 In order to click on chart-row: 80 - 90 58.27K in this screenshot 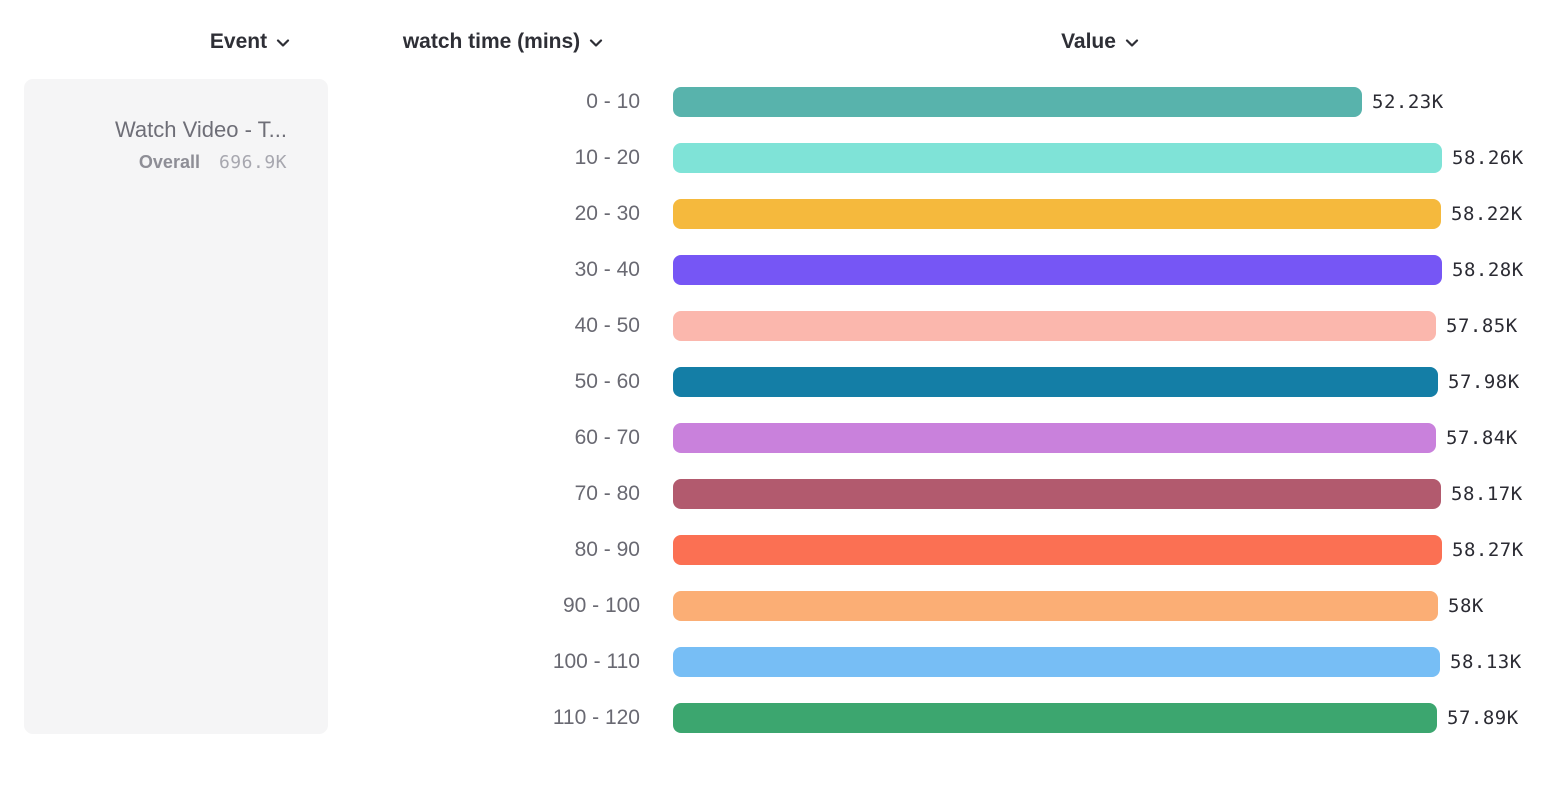, I will do `click(784, 550)`.